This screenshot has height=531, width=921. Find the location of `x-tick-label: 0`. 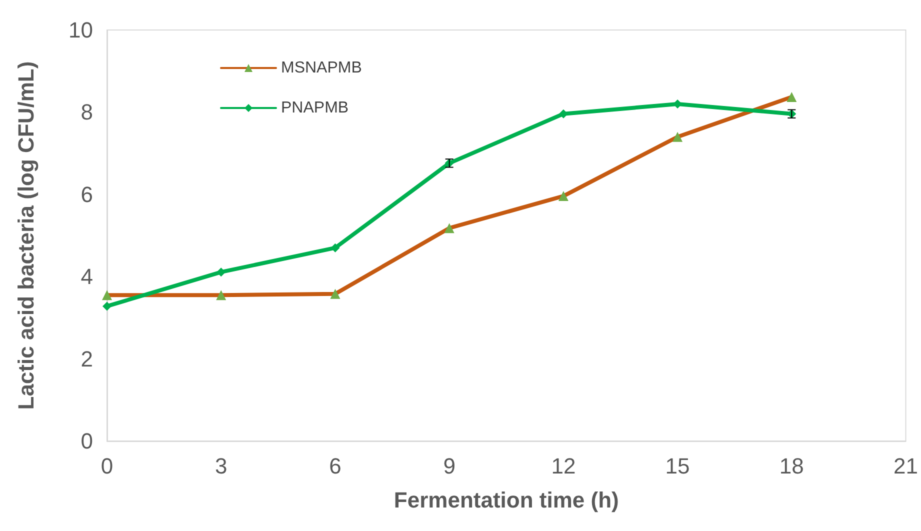

x-tick-label: 0 is located at coordinates (107, 466).